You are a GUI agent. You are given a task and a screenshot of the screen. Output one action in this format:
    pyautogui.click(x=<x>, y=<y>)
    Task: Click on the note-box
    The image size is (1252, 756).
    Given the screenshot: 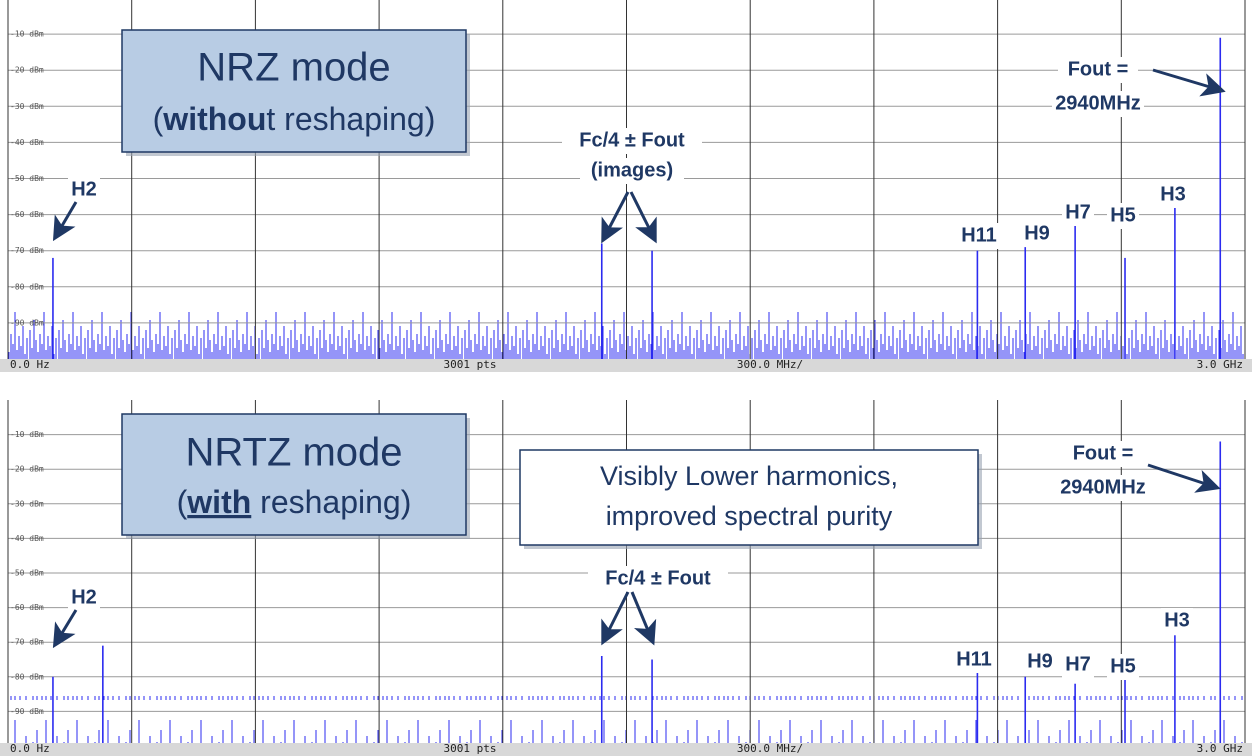 What is the action you would take?
    pyautogui.click(x=749, y=497)
    